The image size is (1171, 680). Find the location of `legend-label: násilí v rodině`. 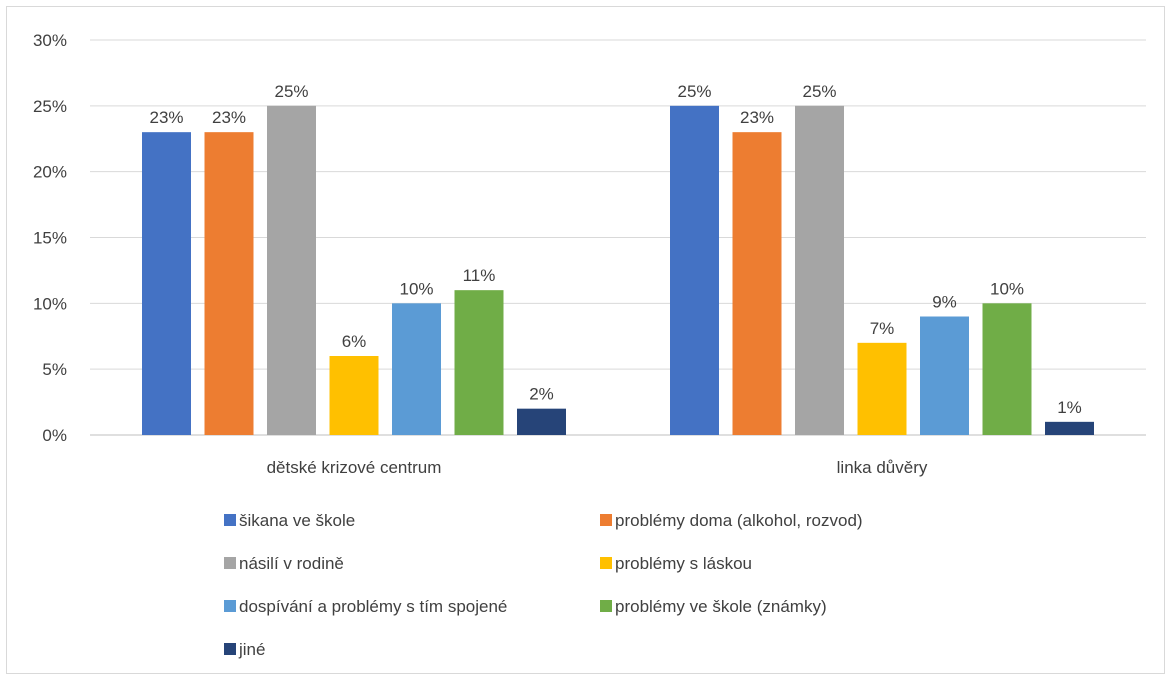

legend-label: násilí v rodině is located at coordinates (291, 563).